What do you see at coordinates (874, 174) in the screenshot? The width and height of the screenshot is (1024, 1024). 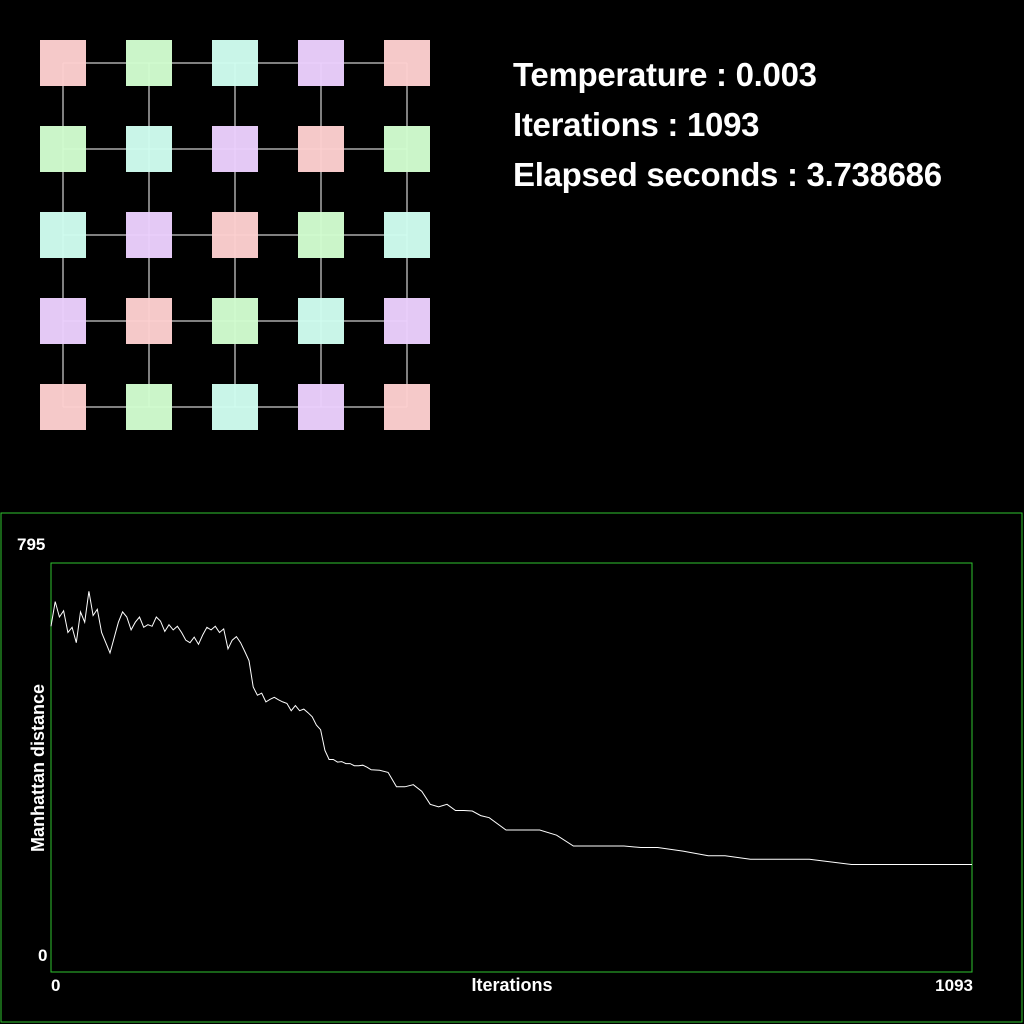 I see `elapsed-value: 3.738686` at bounding box center [874, 174].